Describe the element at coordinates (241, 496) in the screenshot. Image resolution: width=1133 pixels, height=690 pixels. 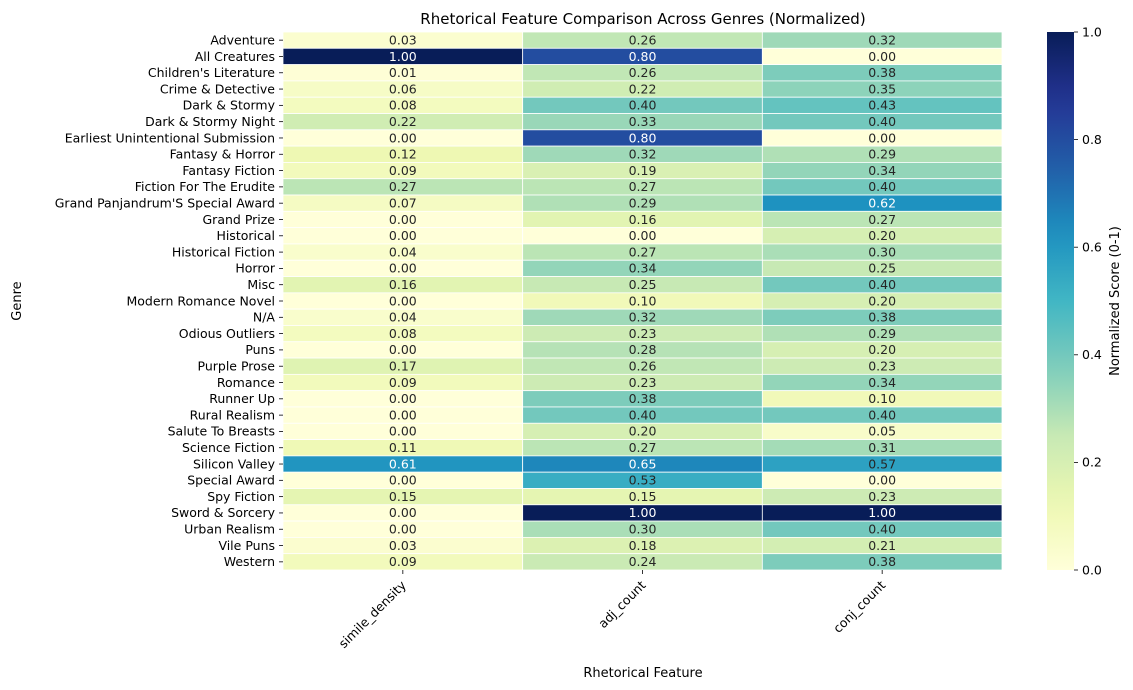
I see `y-tick-label: Spy Fiction` at that location.